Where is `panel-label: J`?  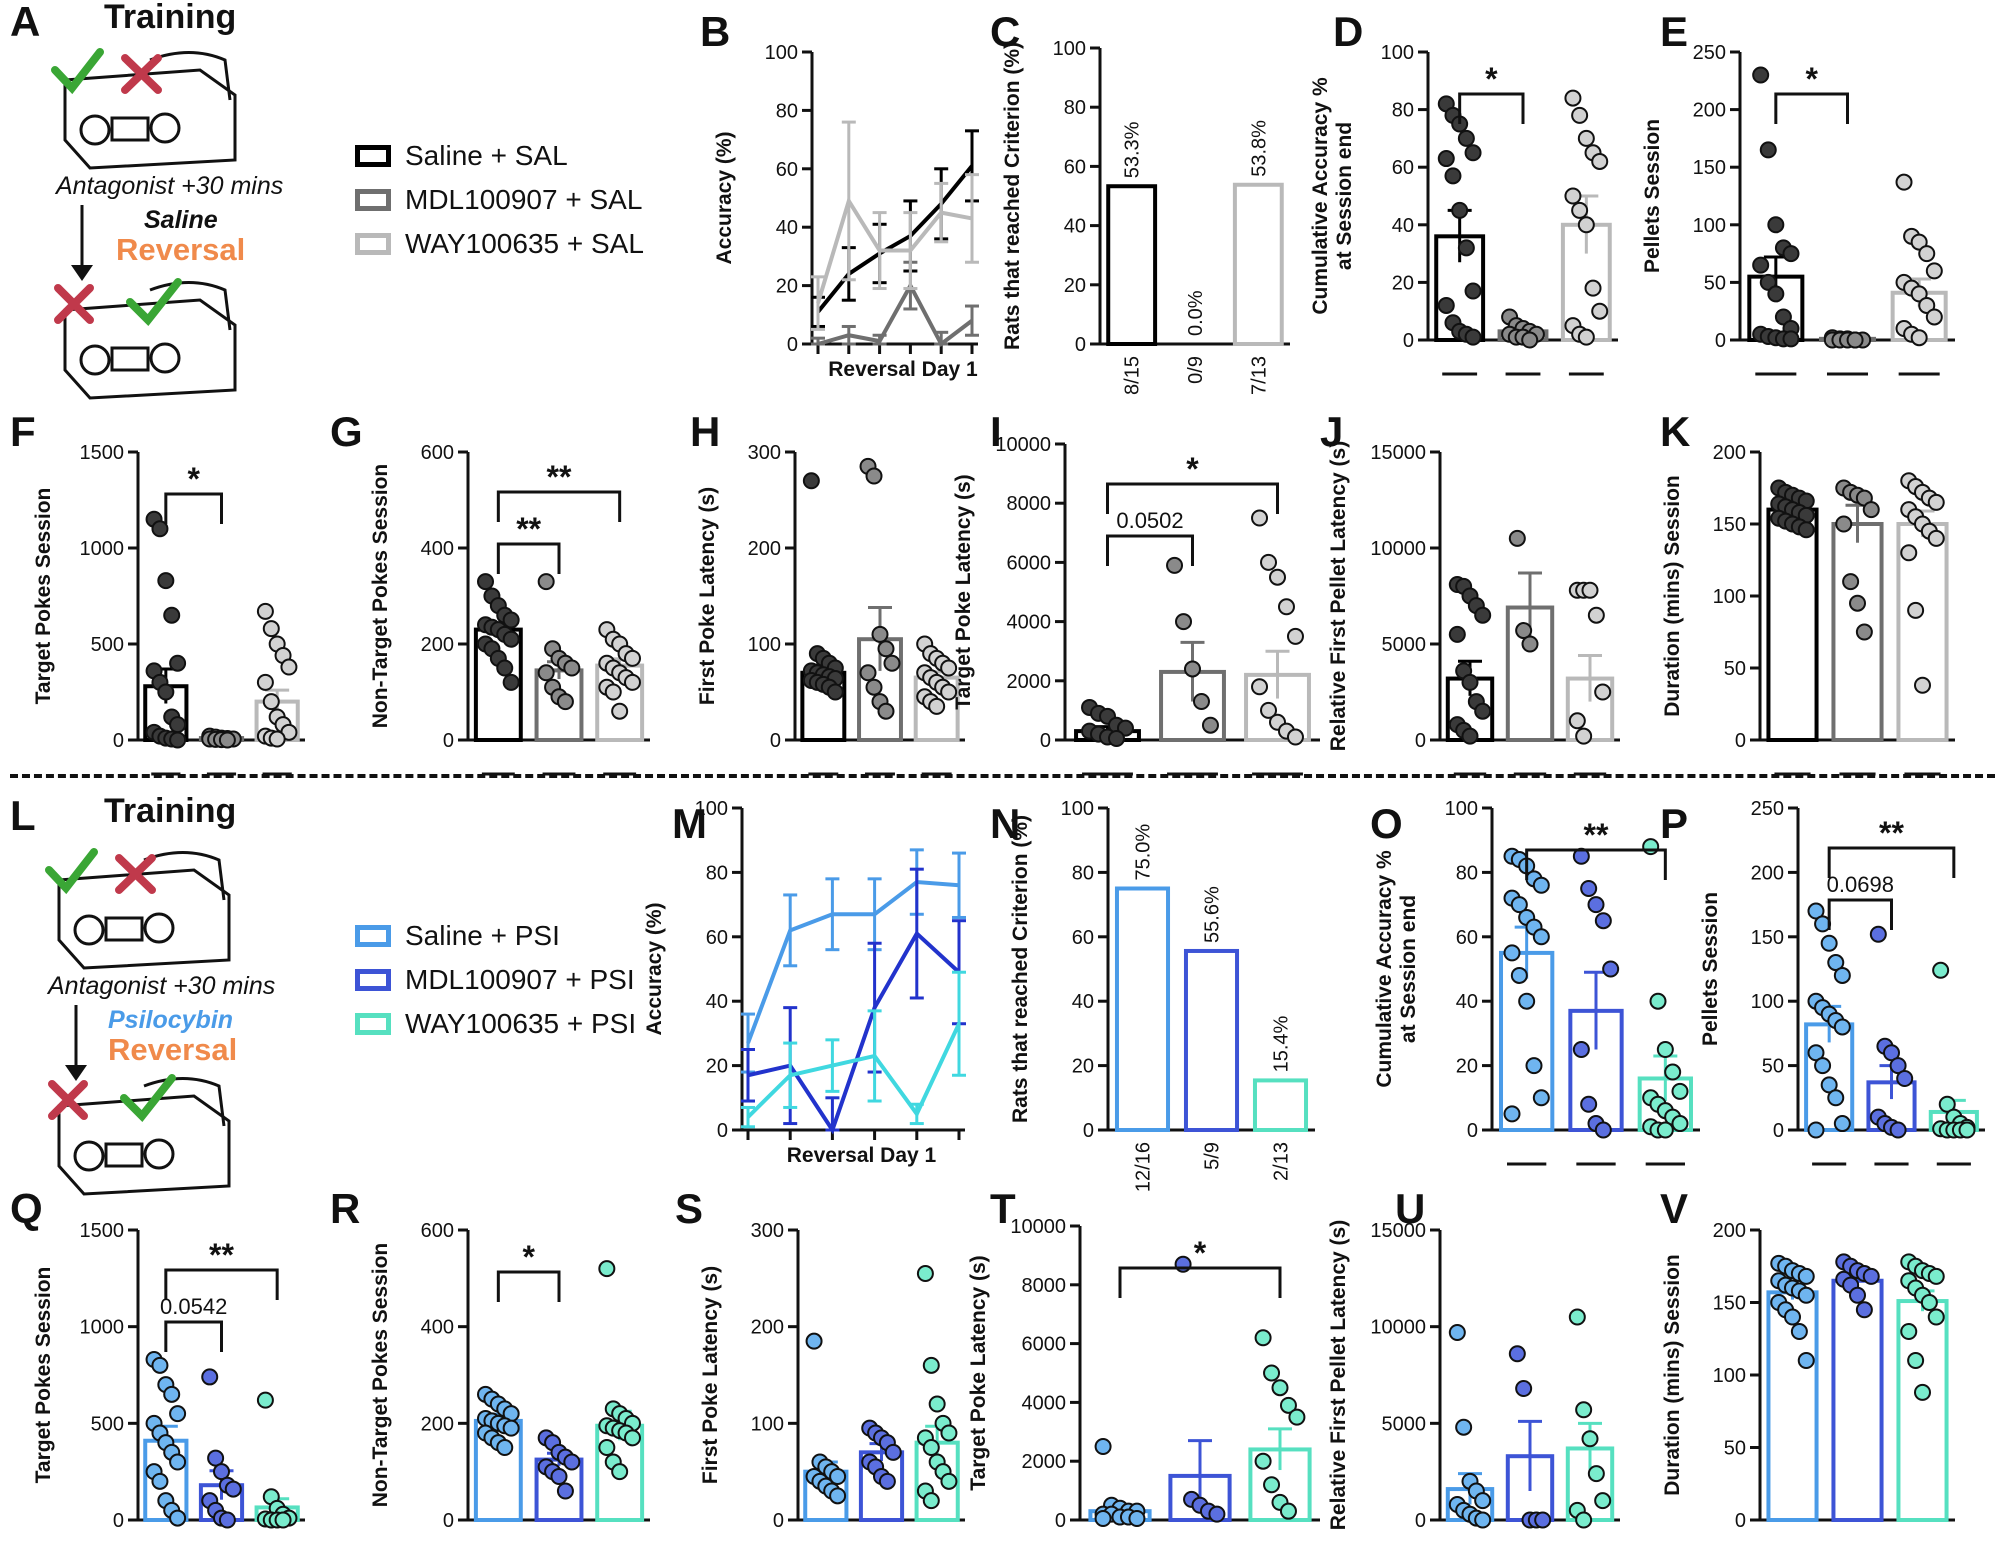 panel-label: J is located at coordinates (1331, 431).